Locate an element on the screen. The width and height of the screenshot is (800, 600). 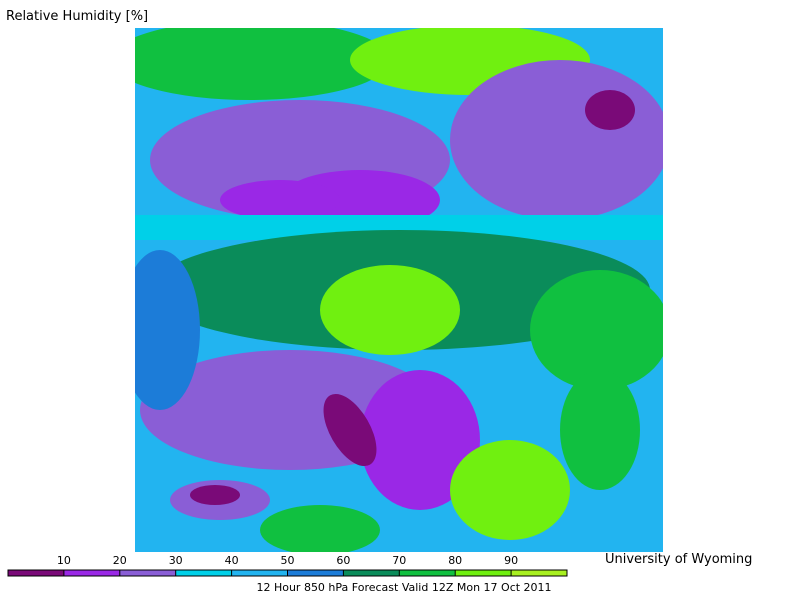
tick-label: 70 is located at coordinates (399, 560).